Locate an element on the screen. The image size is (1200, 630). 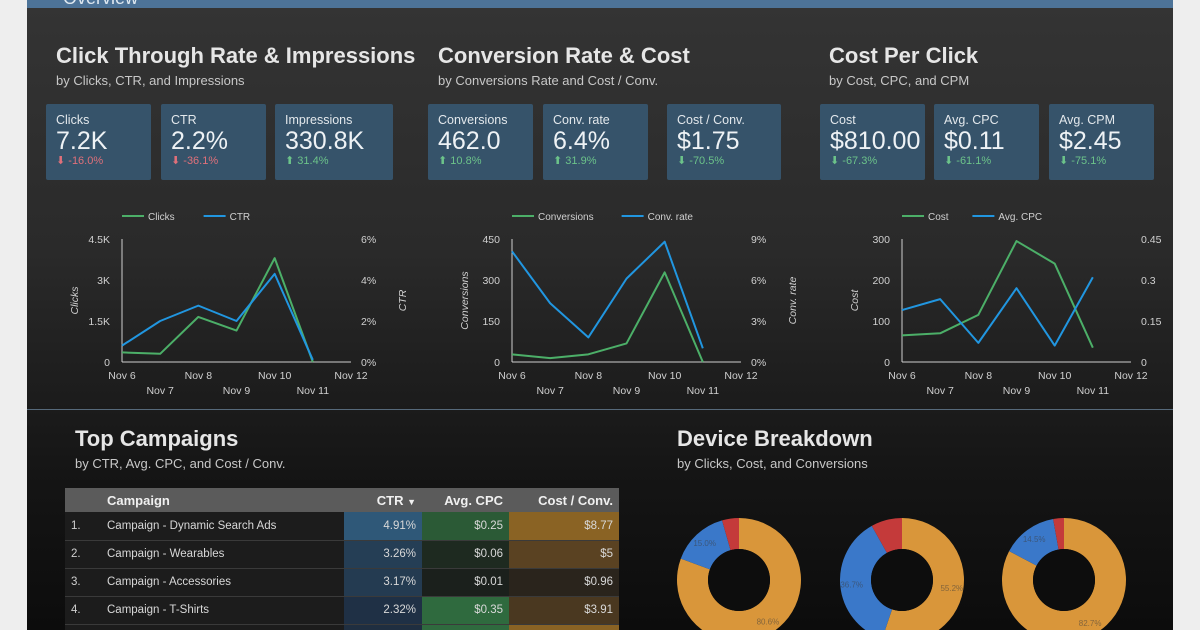
table-row: 2. Campaign - Wearables 3.26% $0.06 $5 is located at coordinates (342, 554).